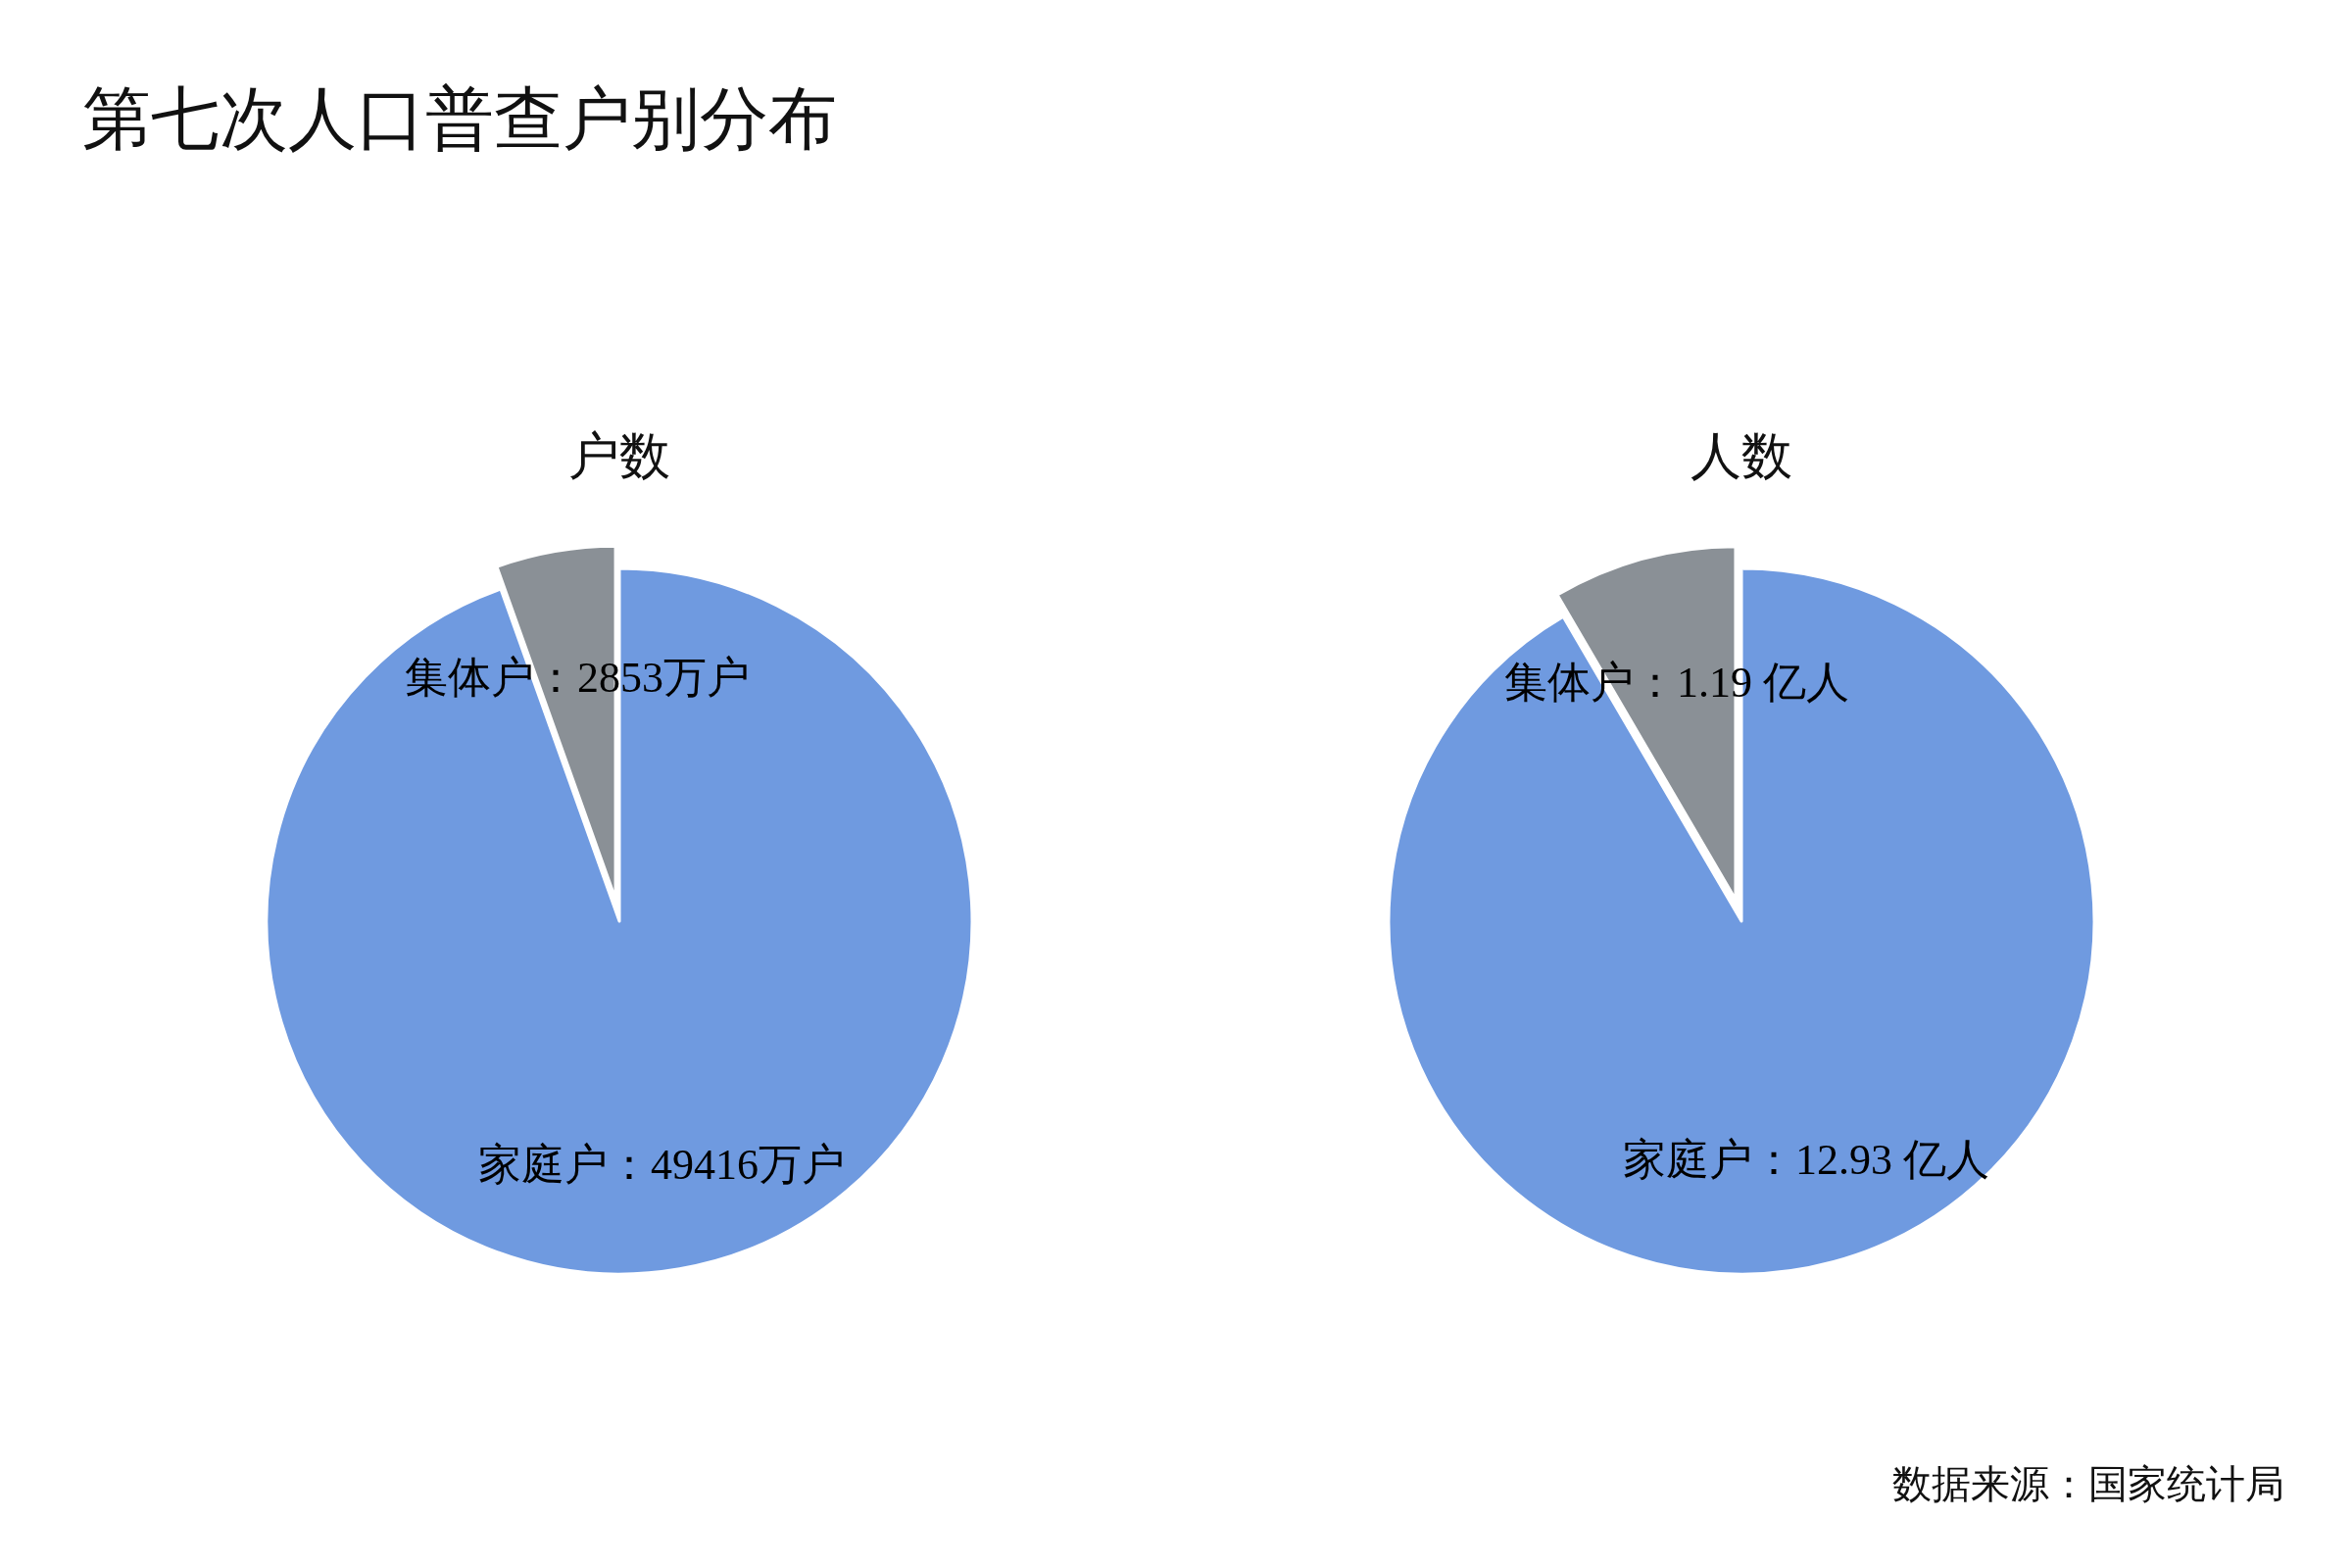 This screenshot has width=2352, height=1568. Describe the element at coordinates (2088, 1484) in the screenshot. I see `source-note: 数据来源：国家统计局` at that location.